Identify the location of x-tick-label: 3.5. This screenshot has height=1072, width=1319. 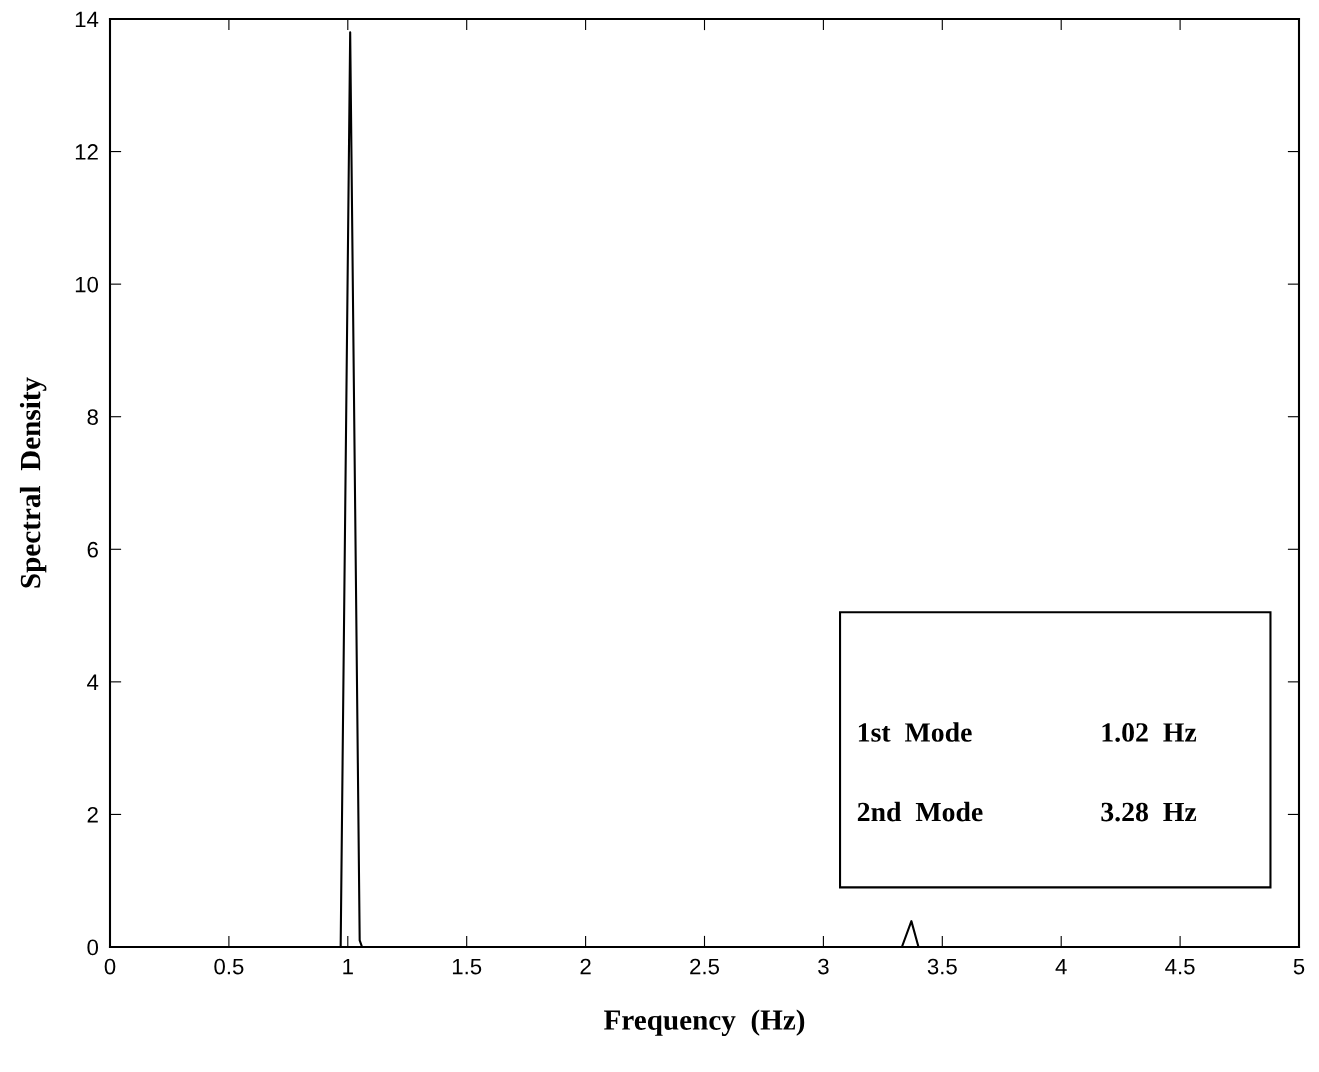
(942, 966).